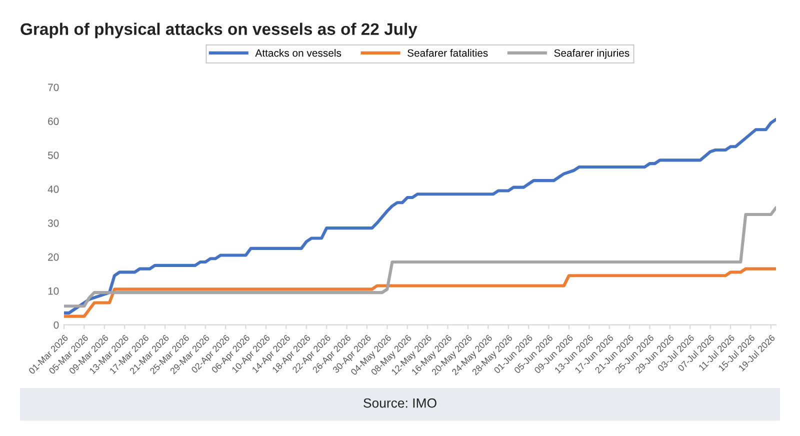  I want to click on y-tick-label: 20, so click(53, 257).